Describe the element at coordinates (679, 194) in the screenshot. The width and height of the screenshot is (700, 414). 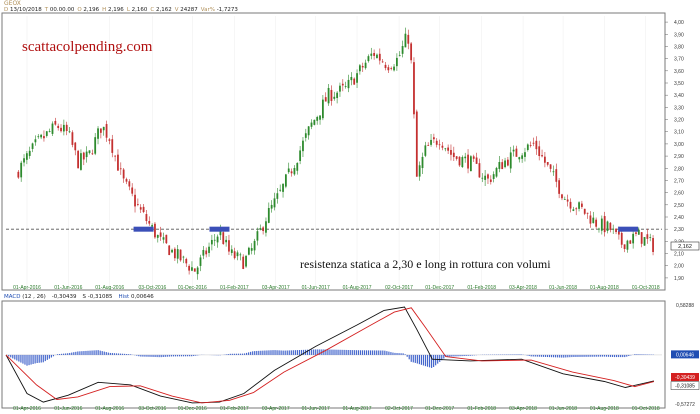
I see `y-tick-label: 2,60` at that location.